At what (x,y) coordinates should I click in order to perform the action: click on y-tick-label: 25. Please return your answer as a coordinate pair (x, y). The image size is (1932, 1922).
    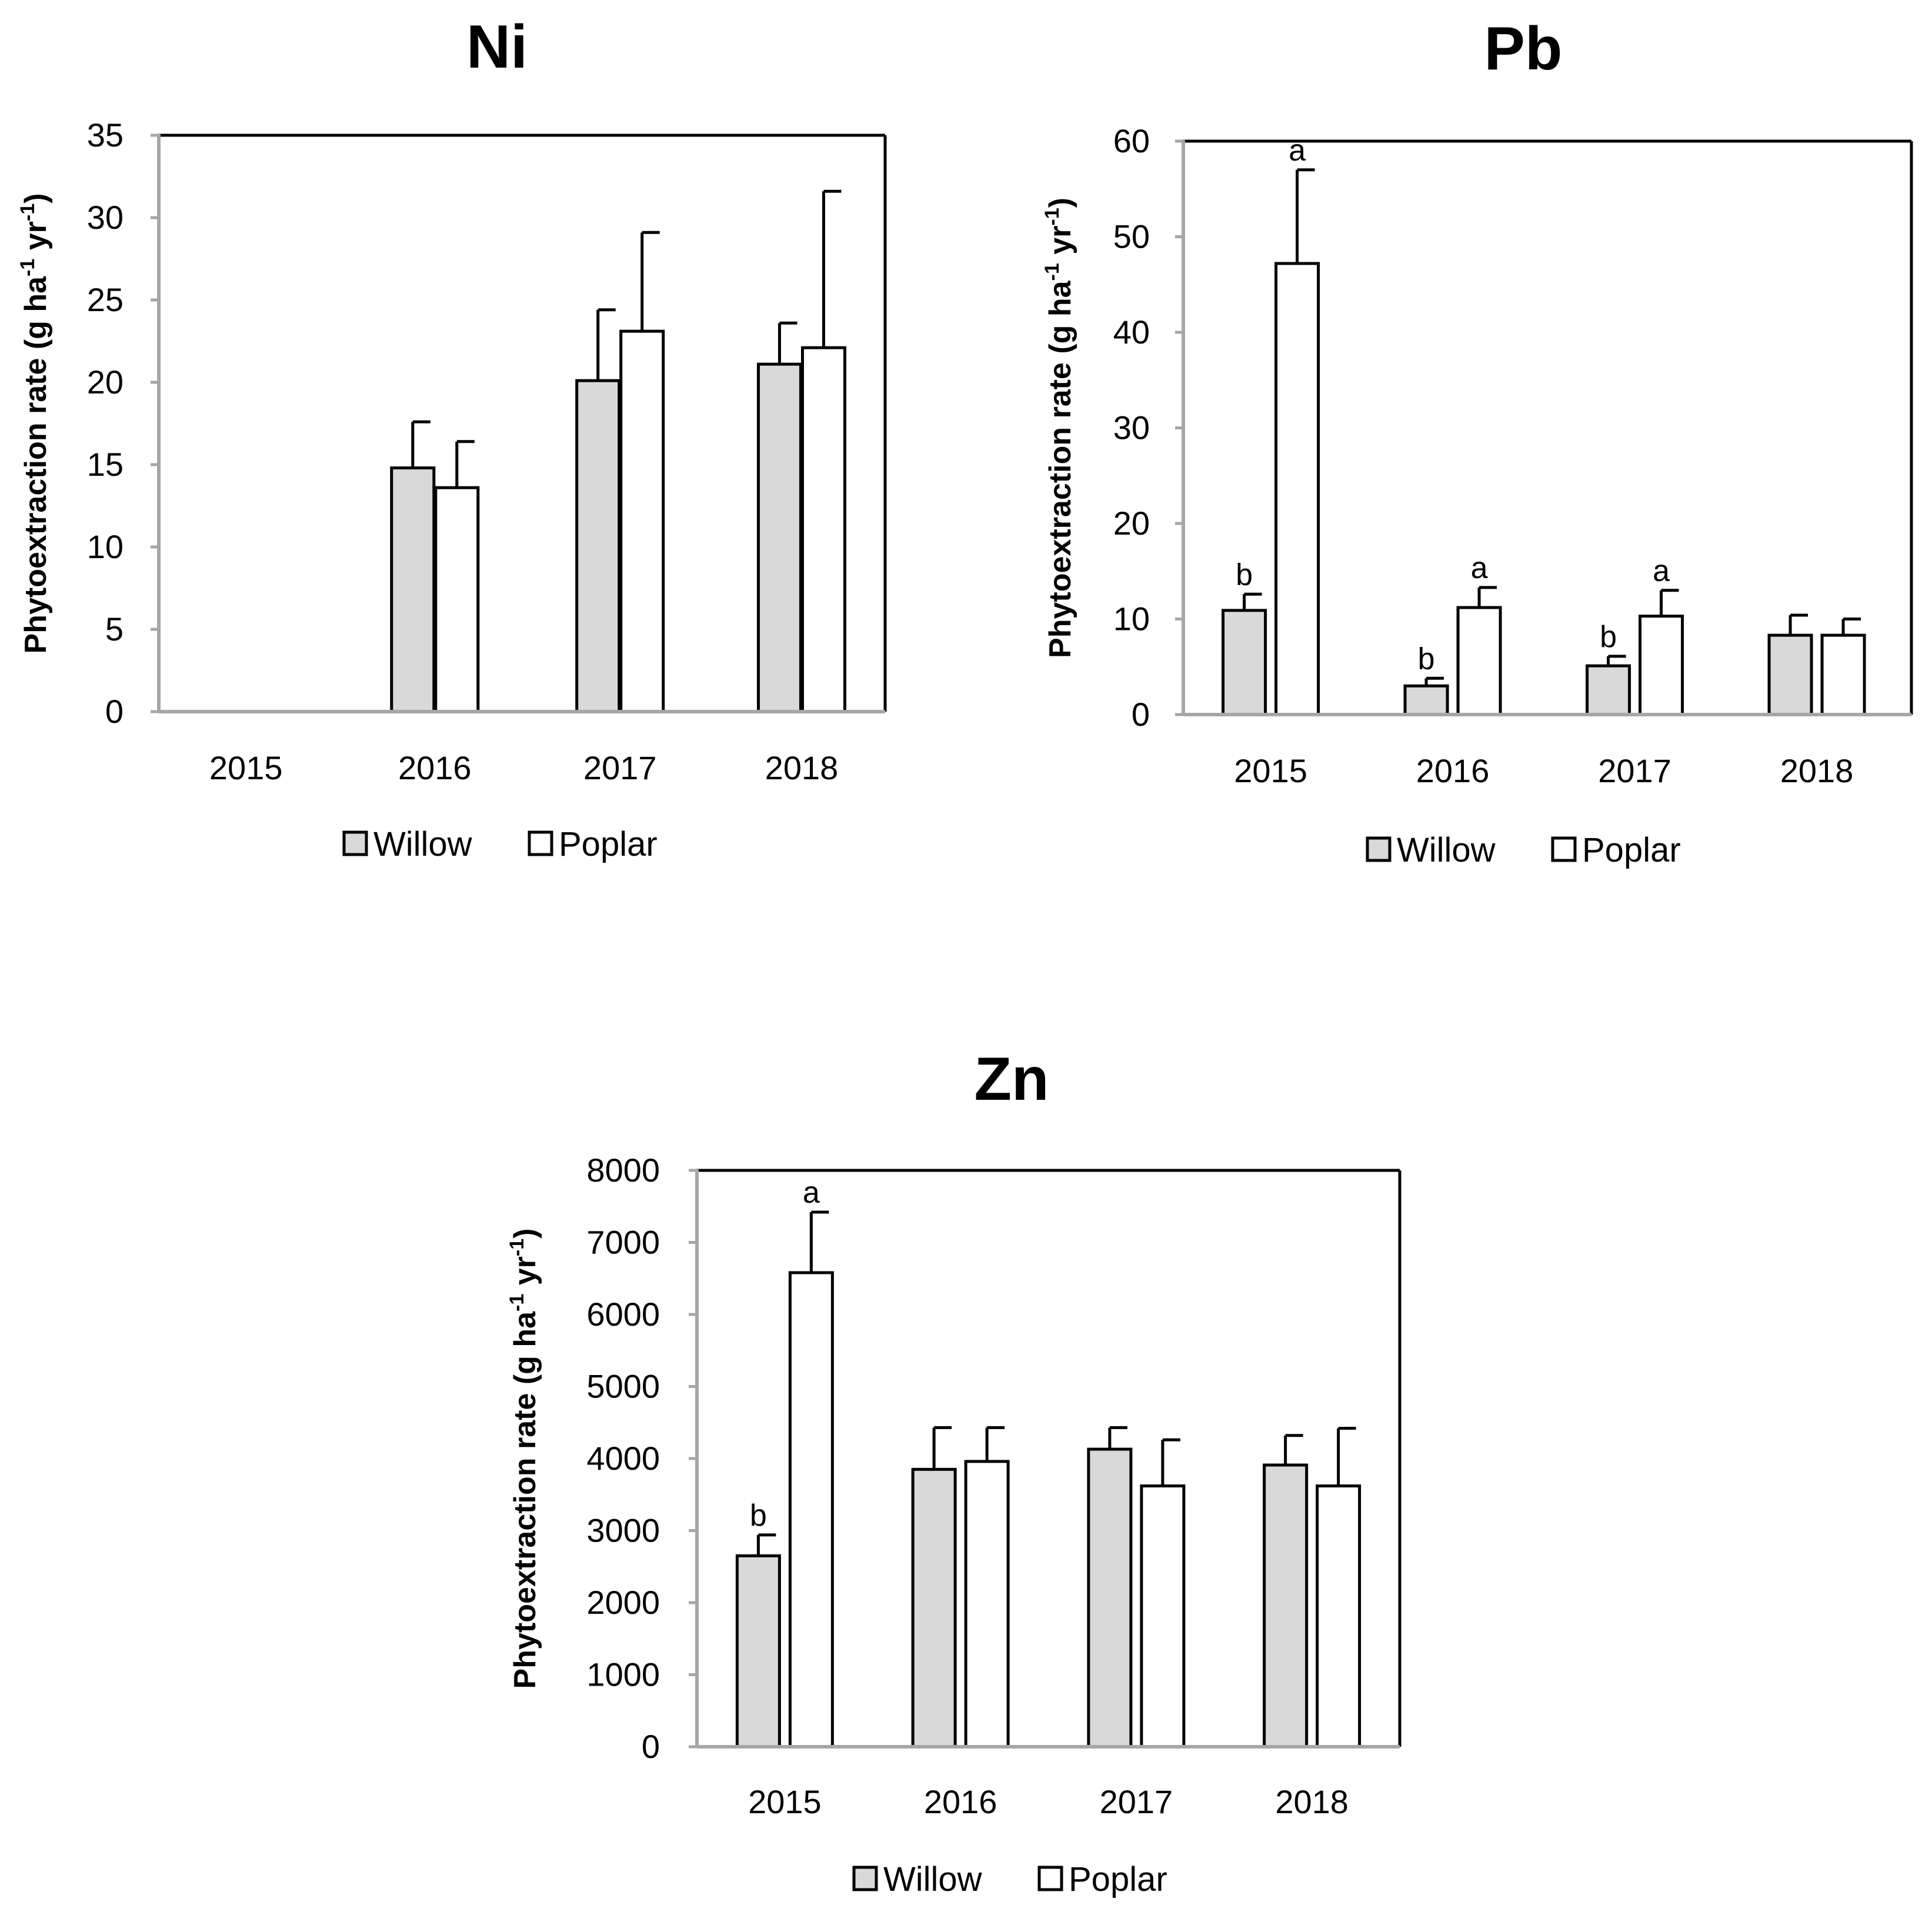
    Looking at the image, I should click on (105, 299).